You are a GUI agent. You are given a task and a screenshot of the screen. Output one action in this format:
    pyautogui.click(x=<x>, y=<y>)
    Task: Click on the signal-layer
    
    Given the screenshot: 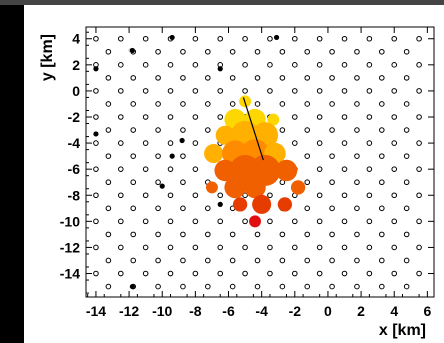 What is the action you would take?
    pyautogui.click(x=255, y=161)
    